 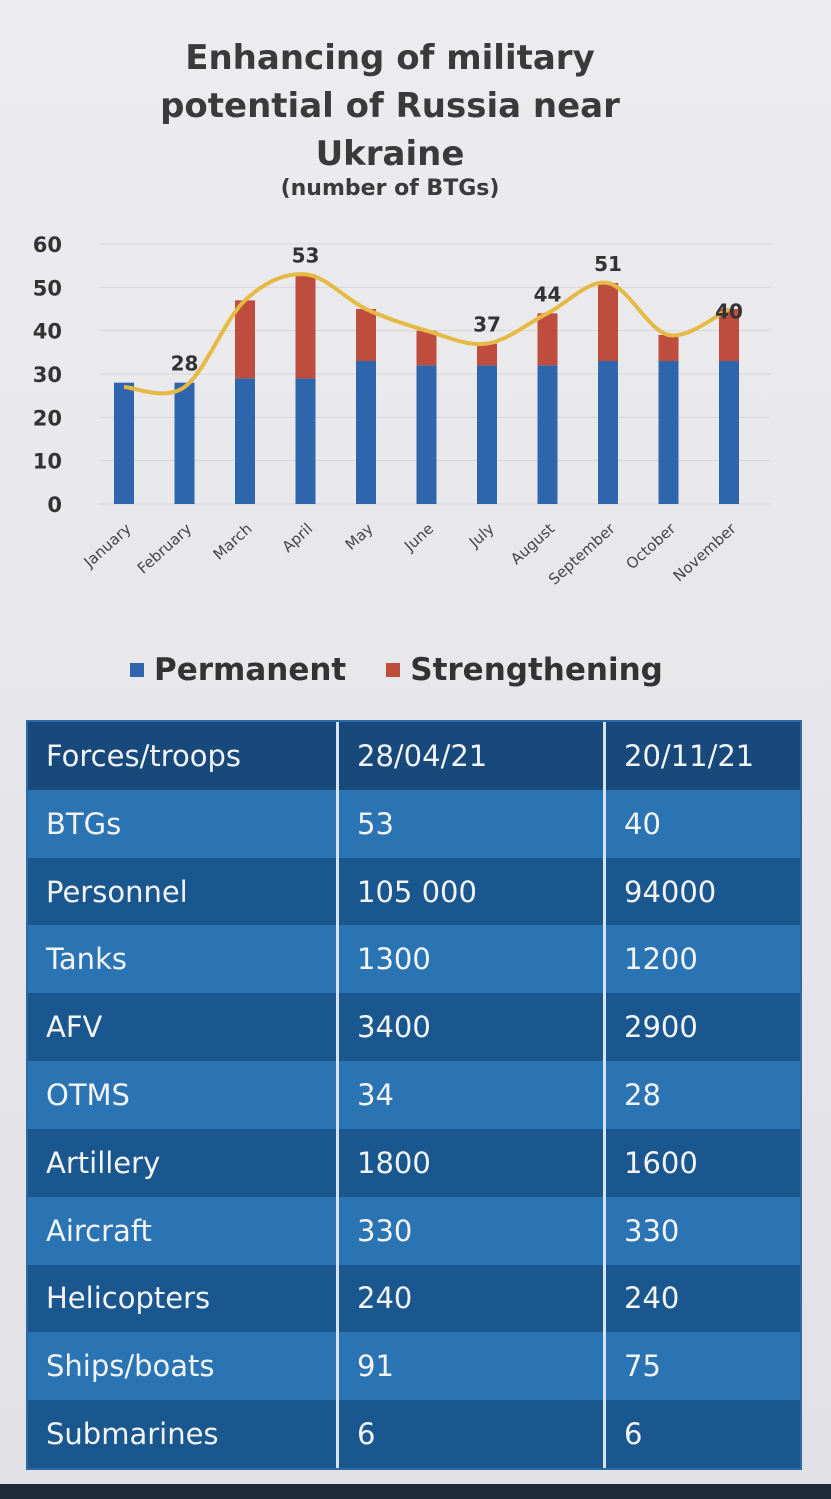 What do you see at coordinates (390, 188) in the screenshot?
I see `chart-subtitle: (number of BTGs)` at bounding box center [390, 188].